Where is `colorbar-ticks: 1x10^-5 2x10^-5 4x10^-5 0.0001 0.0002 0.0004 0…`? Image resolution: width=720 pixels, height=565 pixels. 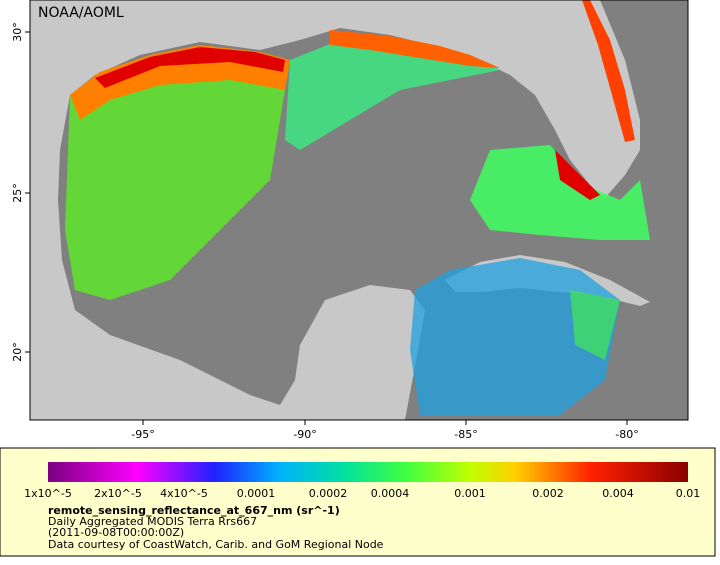 colorbar-ticks: 1x10^-5 2x10^-5 4x10^-5 0.0001 0.0002 0.0004 0… is located at coordinates (362, 493).